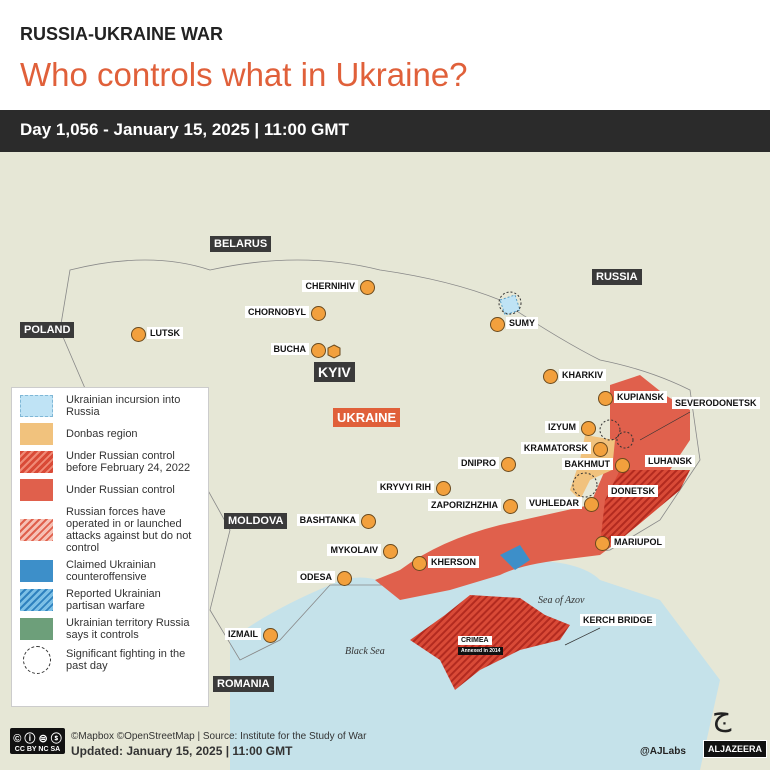 This screenshot has height=770, width=770. What do you see at coordinates (47, 330) in the screenshot?
I see `country-poland: POLAND` at bounding box center [47, 330].